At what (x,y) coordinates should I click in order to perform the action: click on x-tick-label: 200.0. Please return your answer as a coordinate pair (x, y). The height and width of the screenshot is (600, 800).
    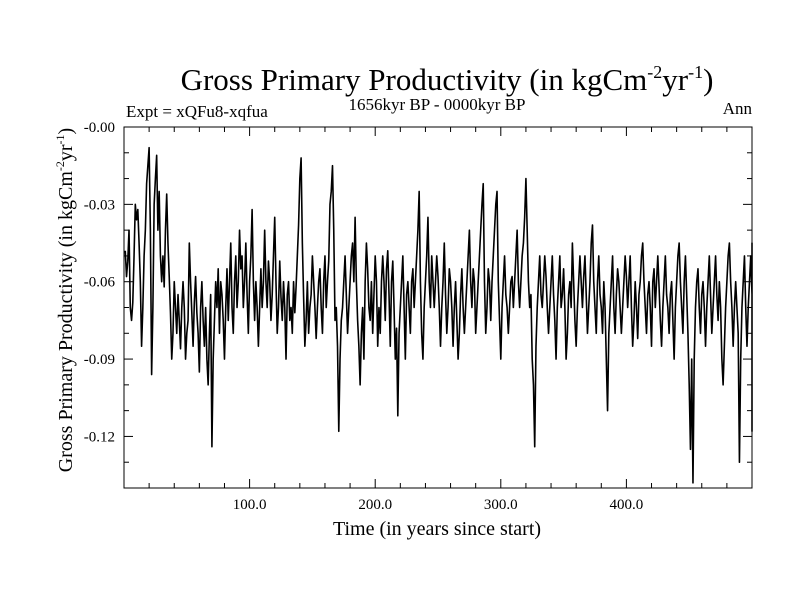
    Looking at the image, I should click on (375, 505).